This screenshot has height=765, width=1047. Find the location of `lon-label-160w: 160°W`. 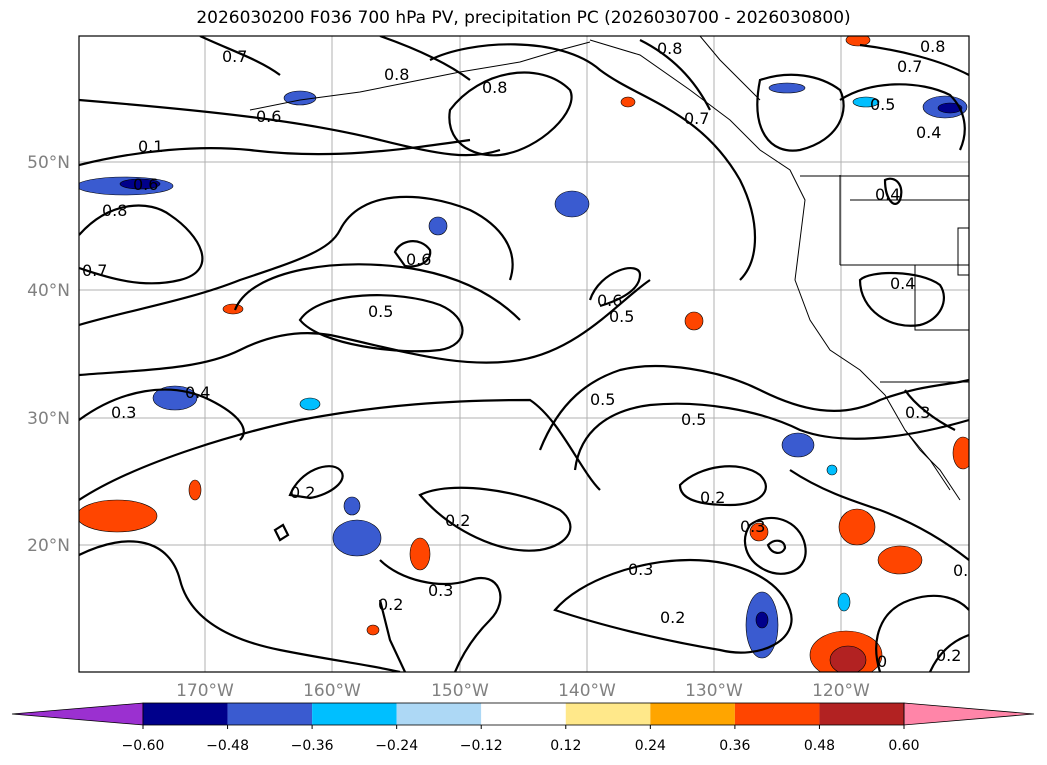

lon-label-160w: 160°W is located at coordinates (332, 691).